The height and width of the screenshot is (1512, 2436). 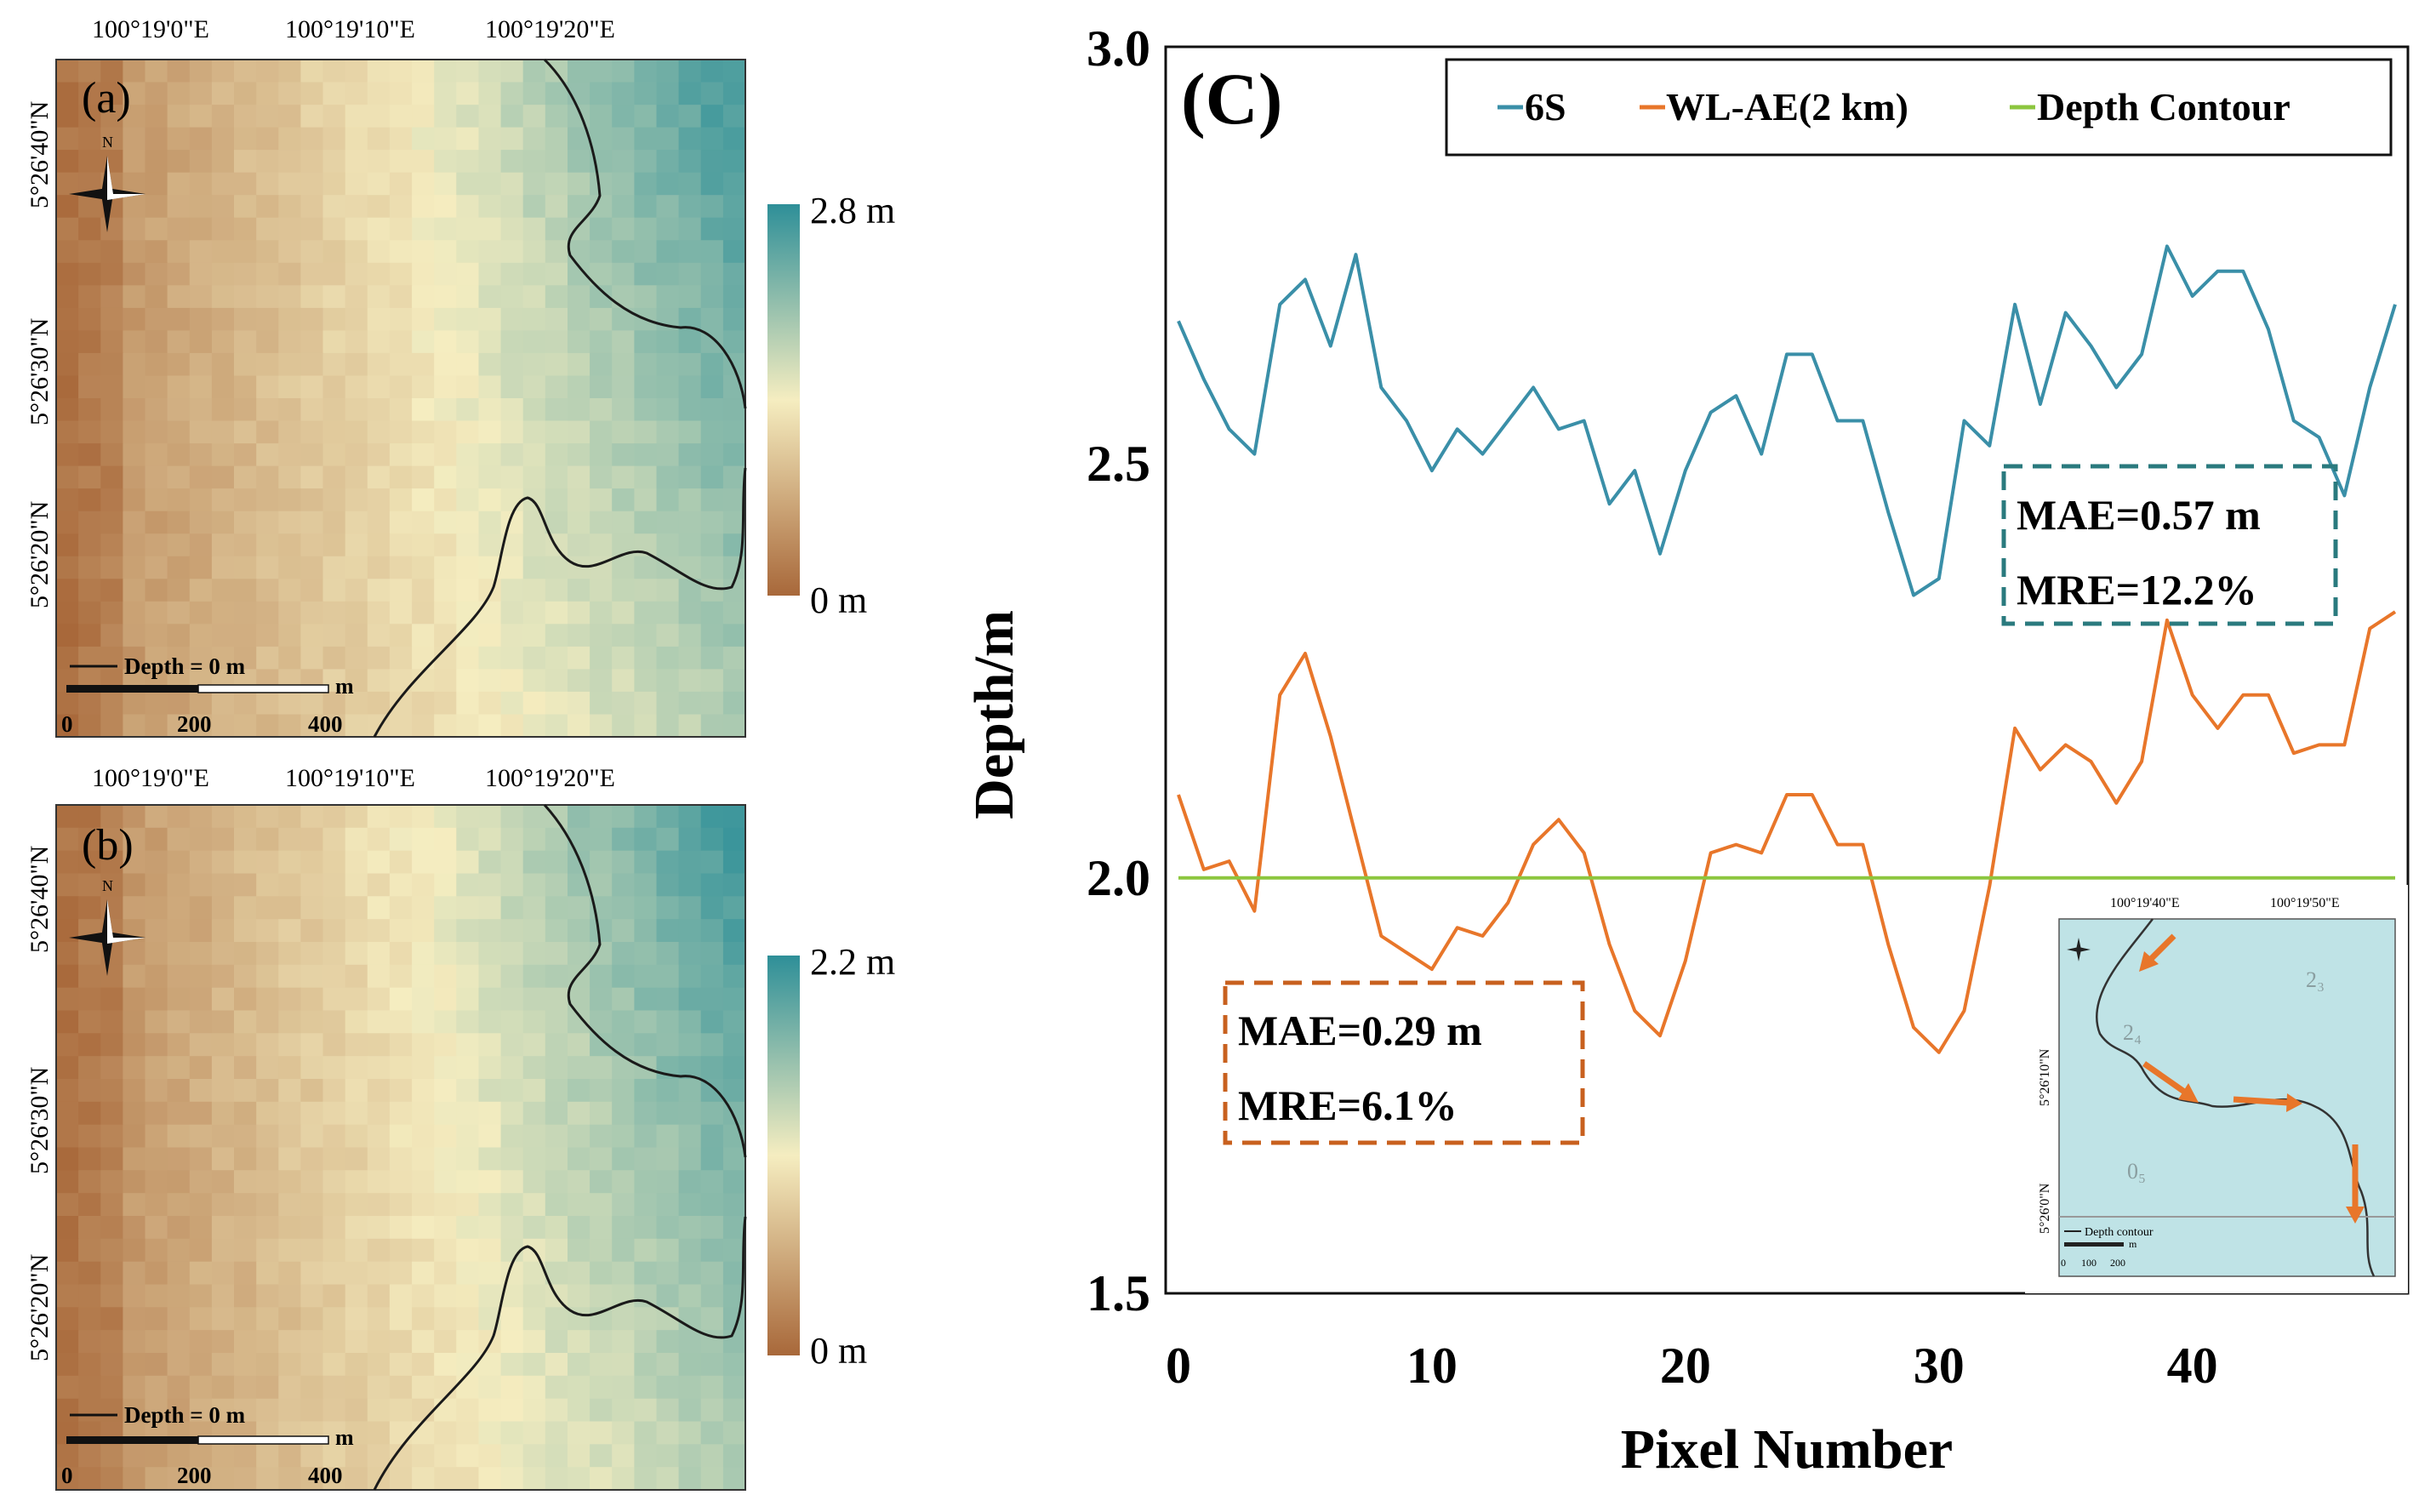 What do you see at coordinates (2133, 1244) in the screenshot?
I see `inset-scale-unit: m` at bounding box center [2133, 1244].